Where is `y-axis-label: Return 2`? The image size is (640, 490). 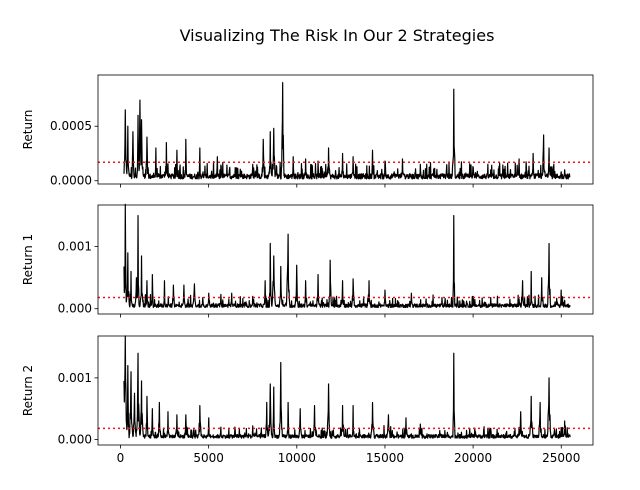 y-axis-label: Return 2 is located at coordinates (28, 390).